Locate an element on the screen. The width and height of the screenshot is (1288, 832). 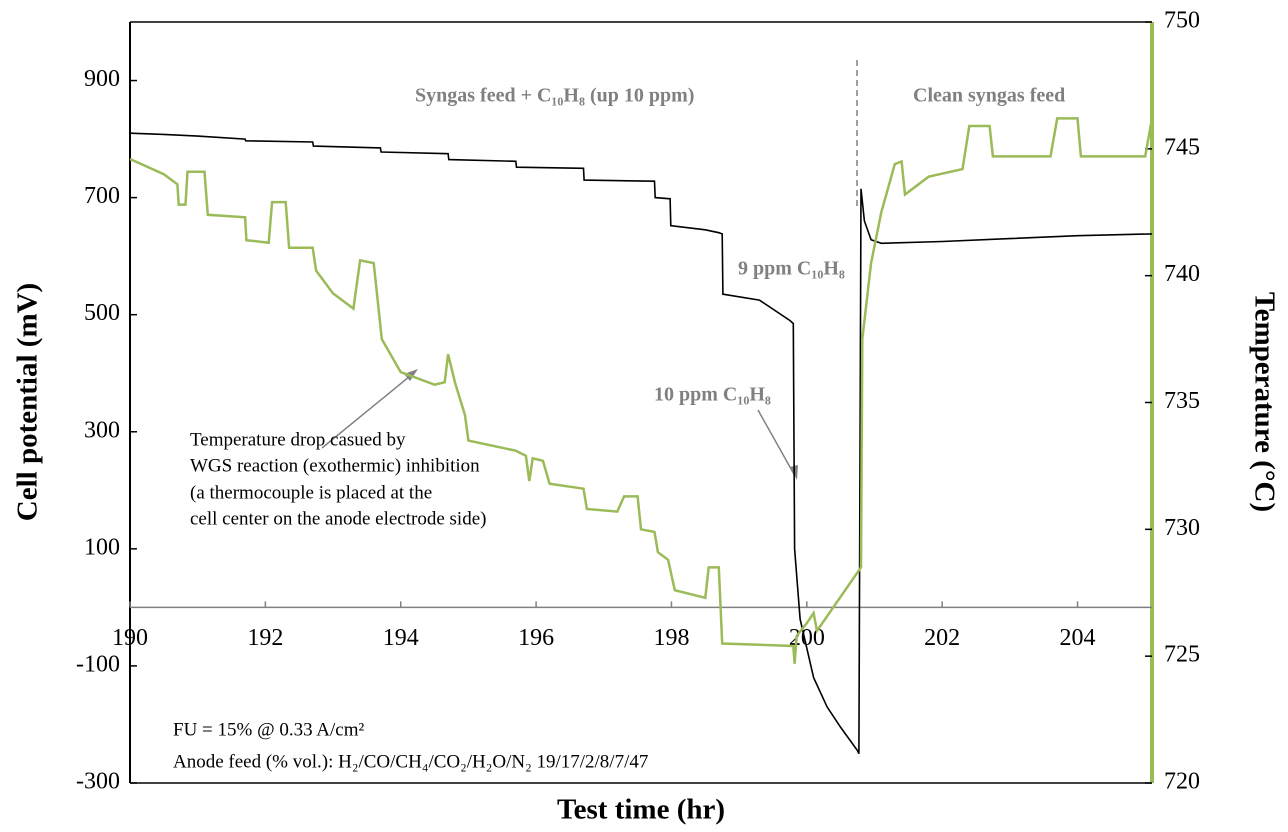
x-tick-label: 198 is located at coordinates (671, 638).